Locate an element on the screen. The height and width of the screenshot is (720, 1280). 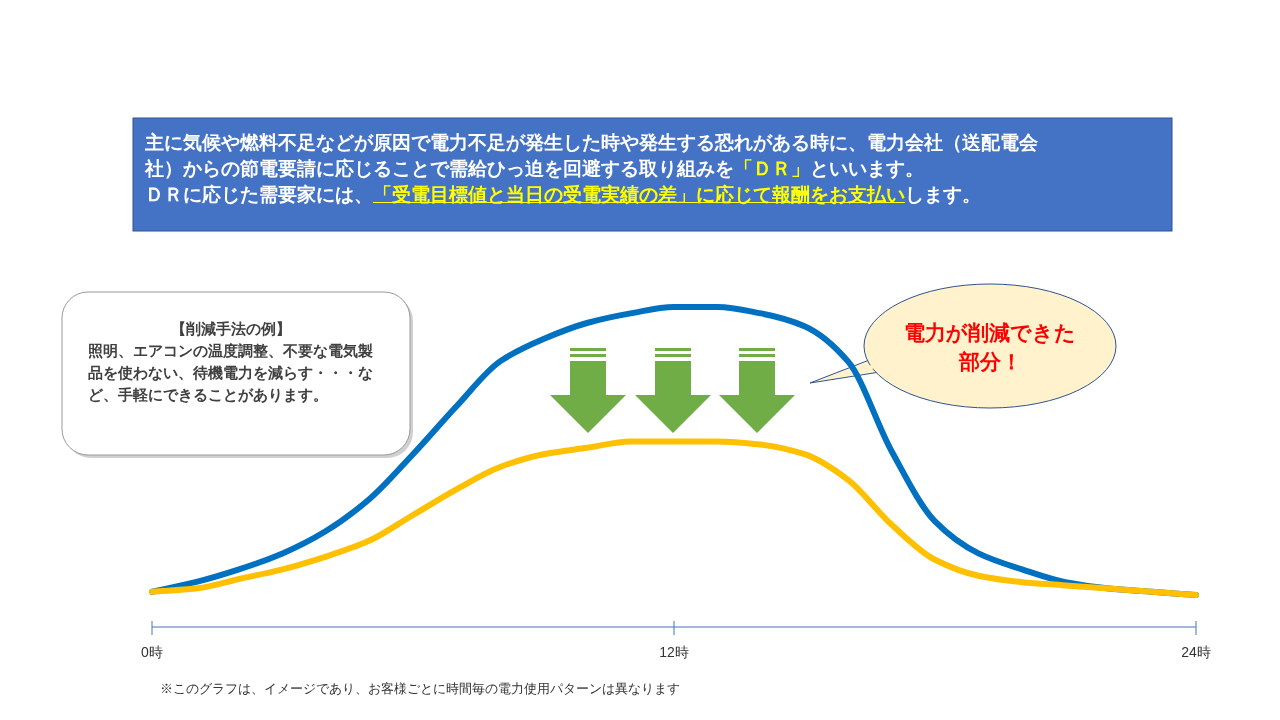
x-tick-label: 12時 is located at coordinates (674, 652).